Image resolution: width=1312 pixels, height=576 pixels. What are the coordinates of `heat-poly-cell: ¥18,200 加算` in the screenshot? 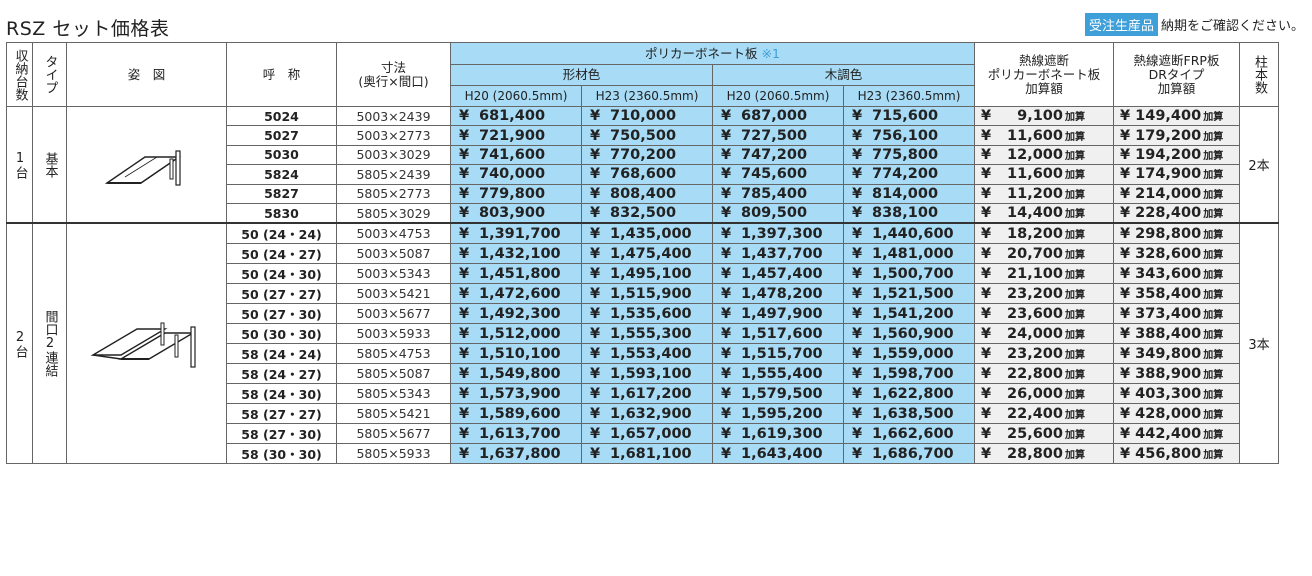 It's located at (1044, 233).